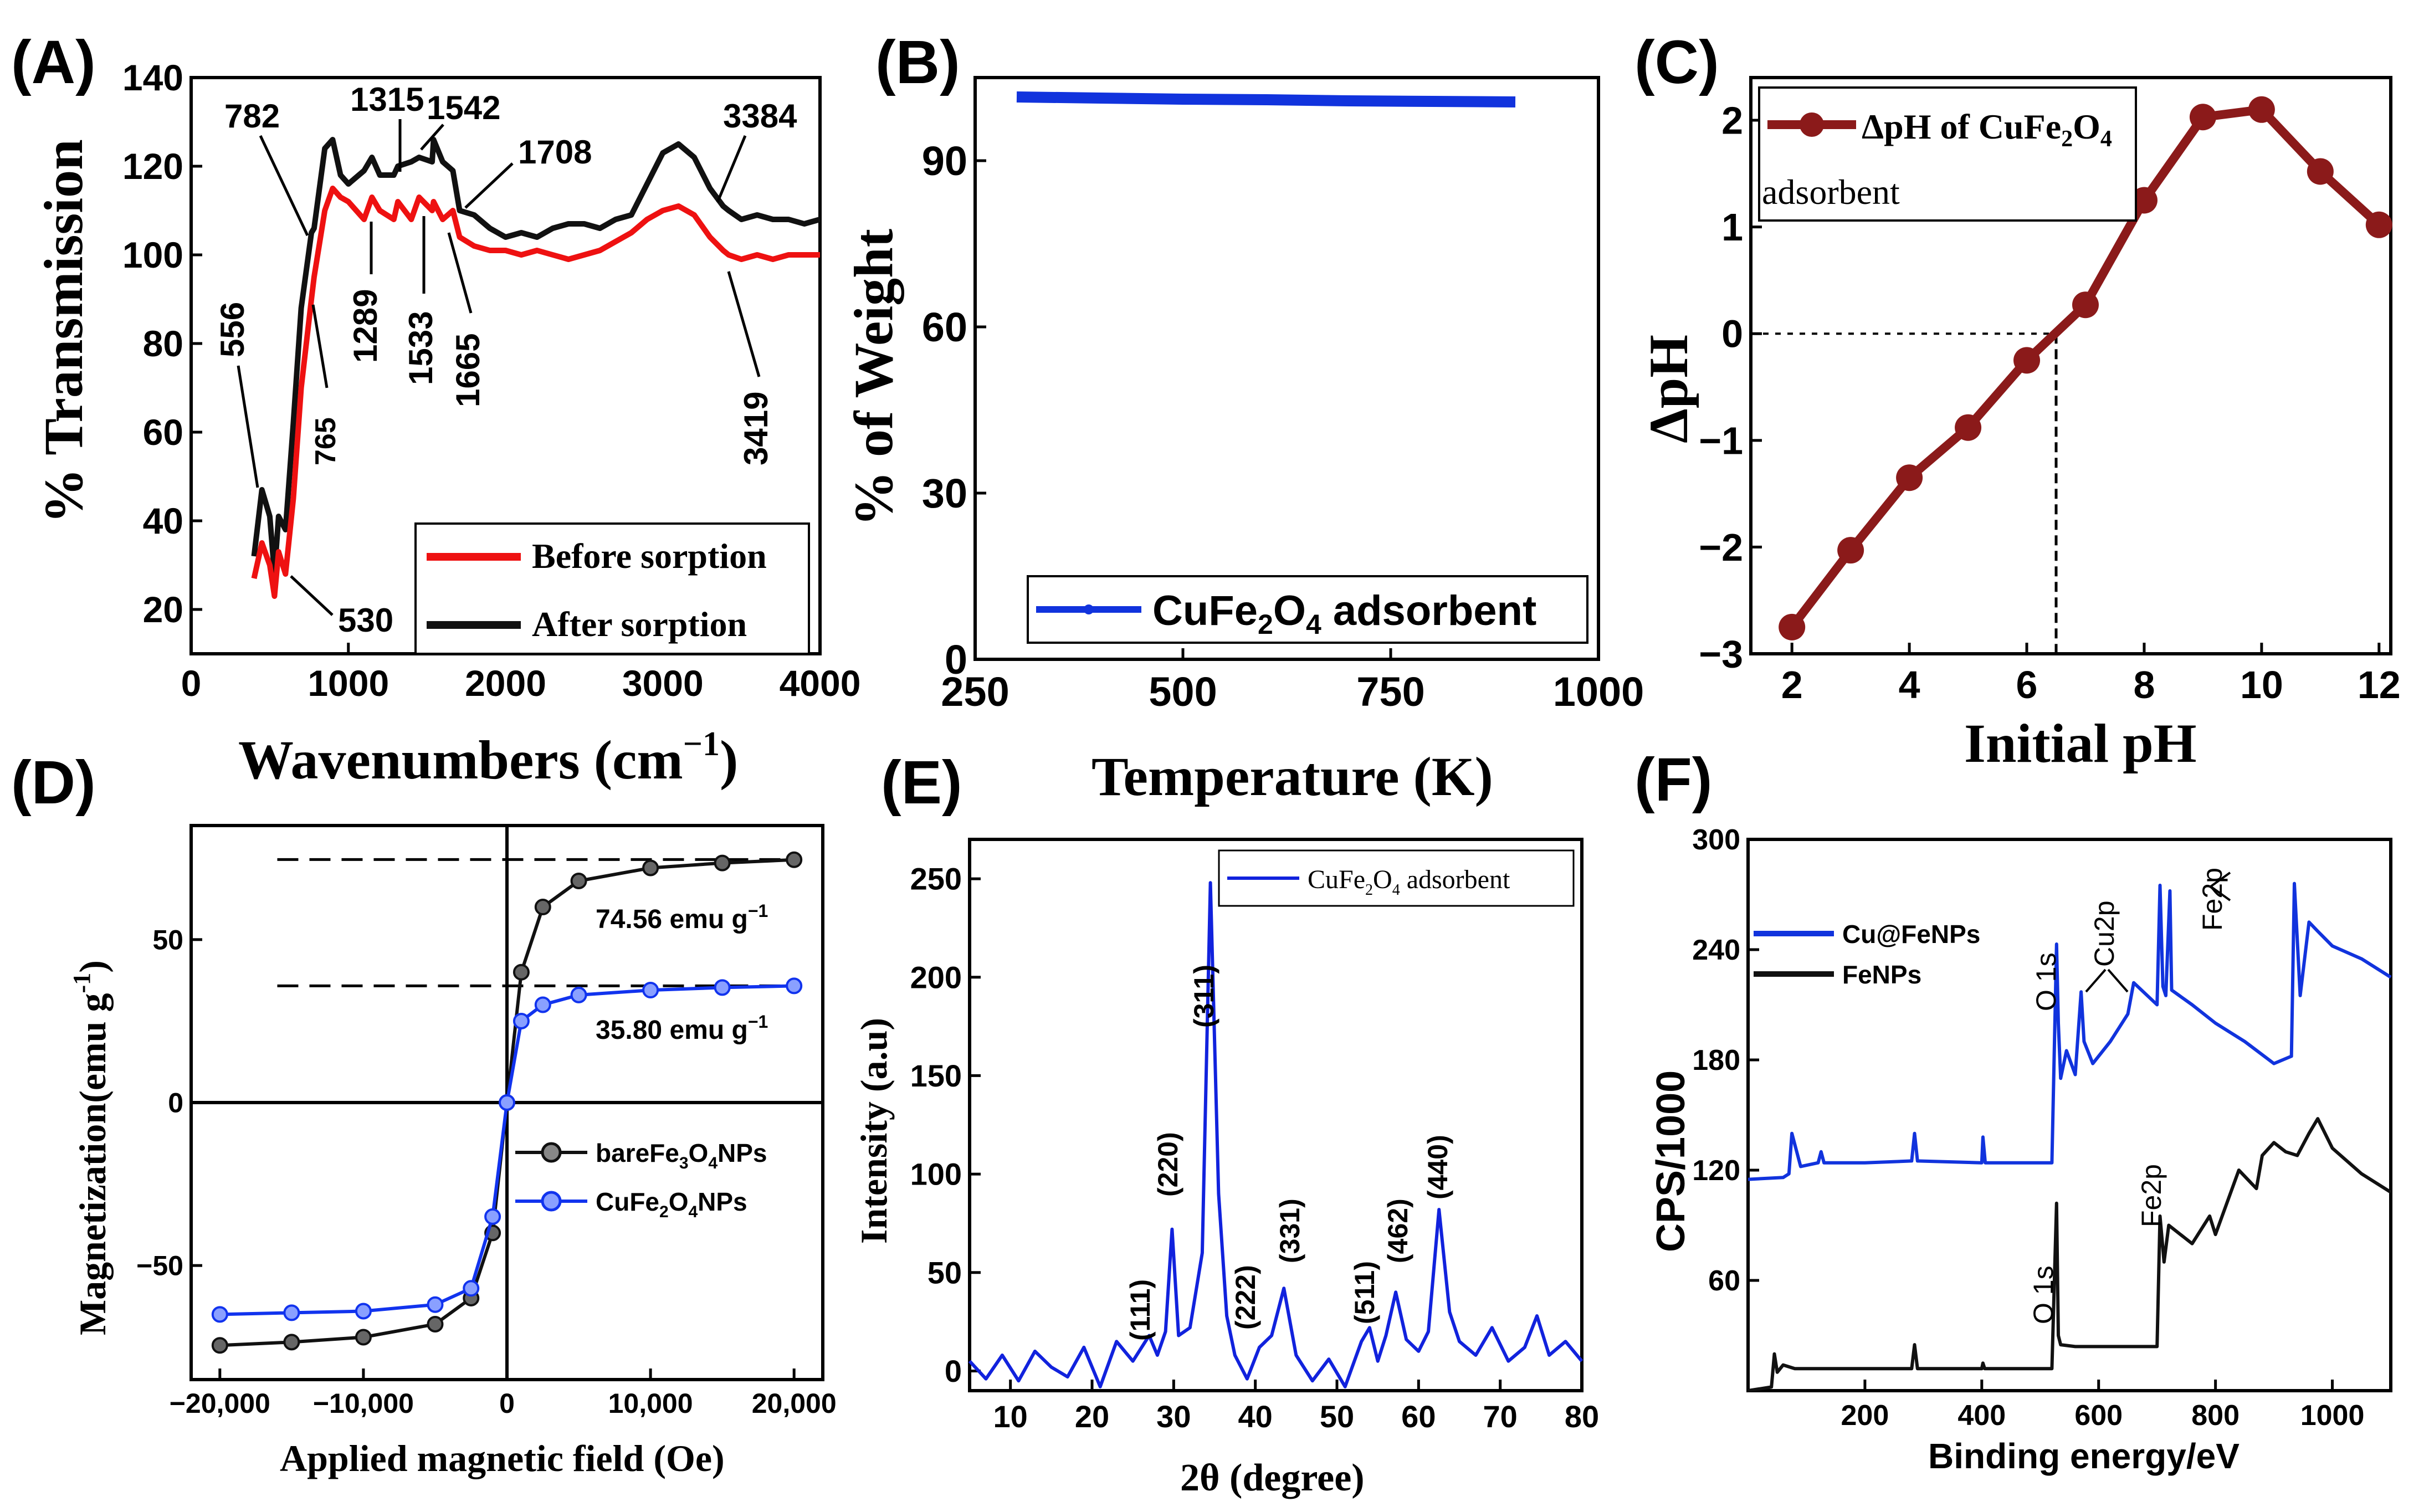  What do you see at coordinates (682, 918) in the screenshot?
I see `ann-ms-bare: 74.56 emu g−1` at bounding box center [682, 918].